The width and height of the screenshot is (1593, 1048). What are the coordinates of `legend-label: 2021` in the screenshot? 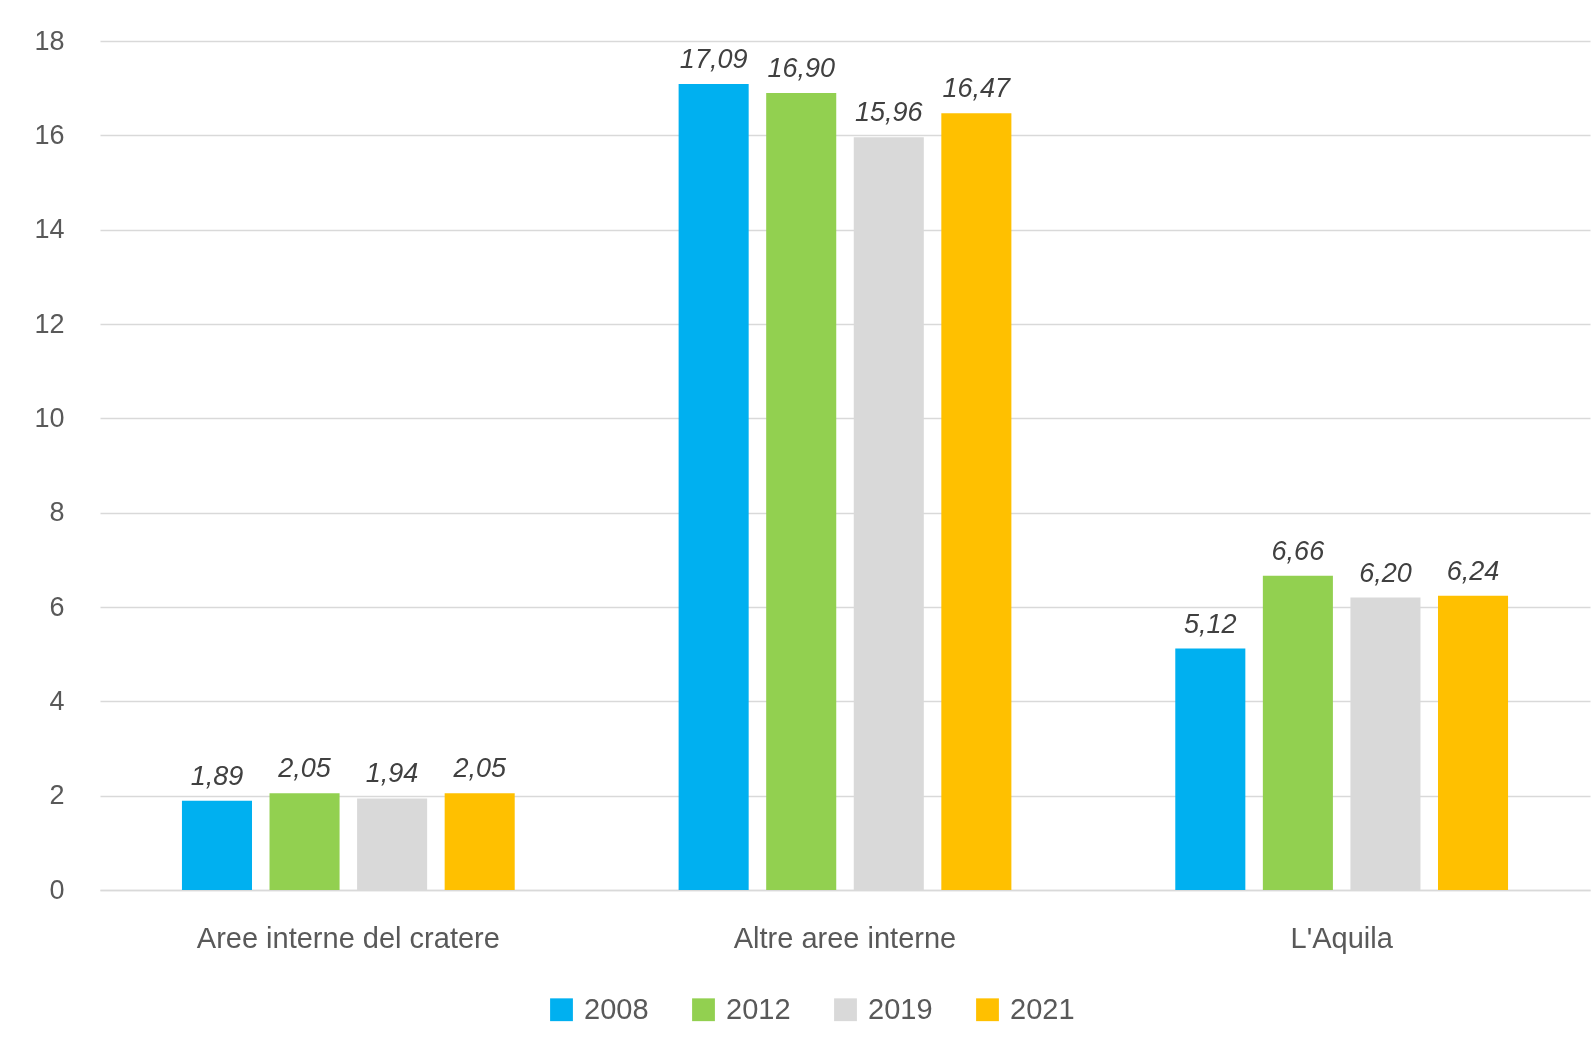 It's located at (1042, 1008).